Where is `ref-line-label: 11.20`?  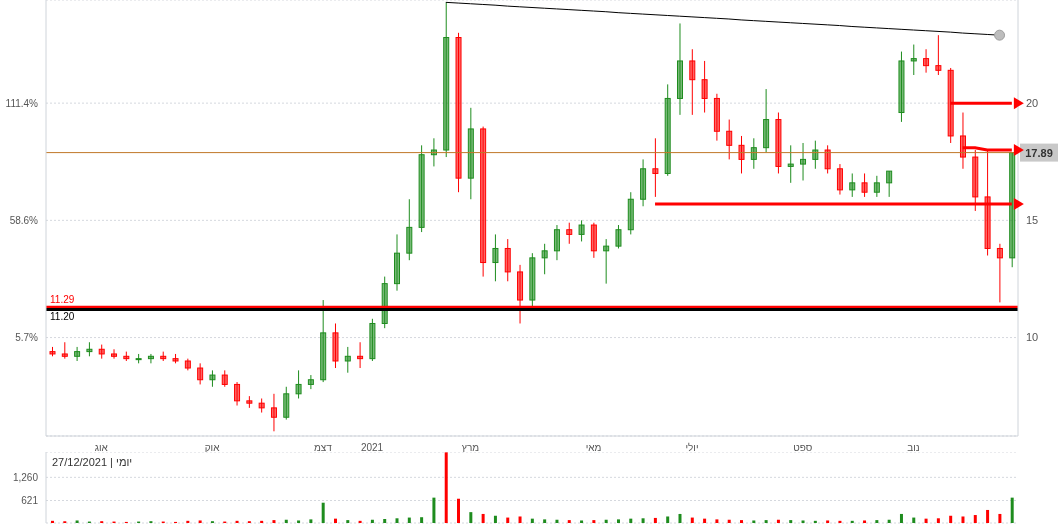
ref-line-label: 11.20 is located at coordinates (62, 317).